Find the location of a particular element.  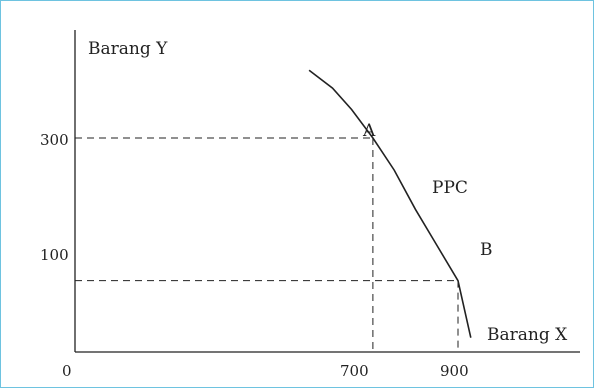

y-tick-100: 100 is located at coordinates (54, 255).